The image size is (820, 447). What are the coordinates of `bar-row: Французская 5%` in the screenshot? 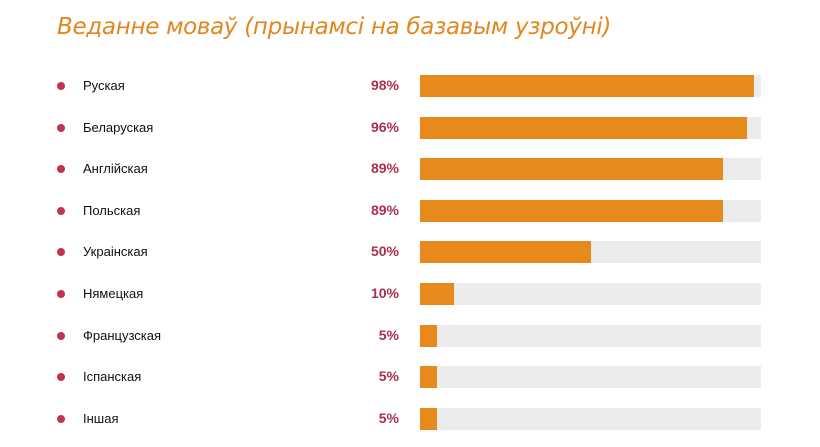 It's located at (410, 336).